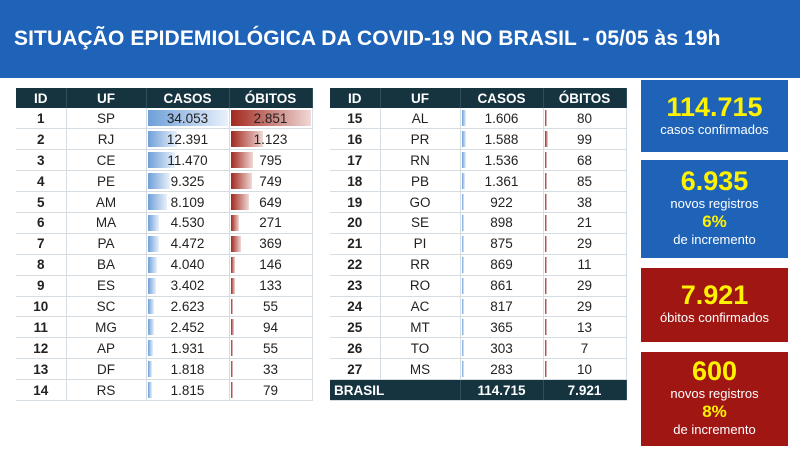  Describe the element at coordinates (106, 98) in the screenshot. I see `column-header-uf: UF` at that location.